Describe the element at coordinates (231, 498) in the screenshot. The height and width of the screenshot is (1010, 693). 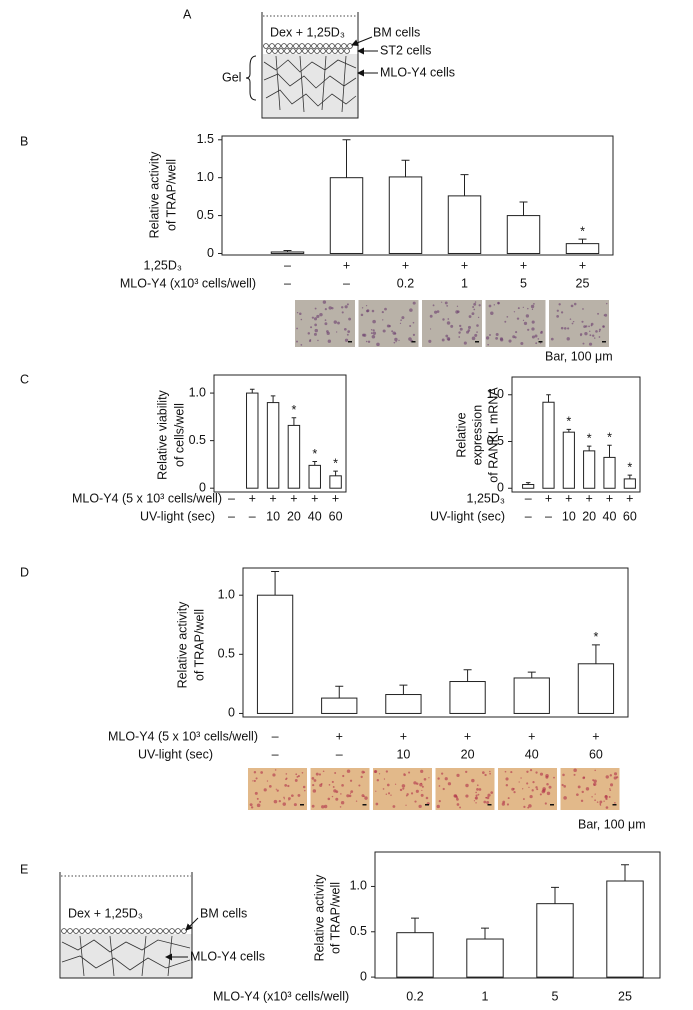
I see `condition-value: –` at that location.